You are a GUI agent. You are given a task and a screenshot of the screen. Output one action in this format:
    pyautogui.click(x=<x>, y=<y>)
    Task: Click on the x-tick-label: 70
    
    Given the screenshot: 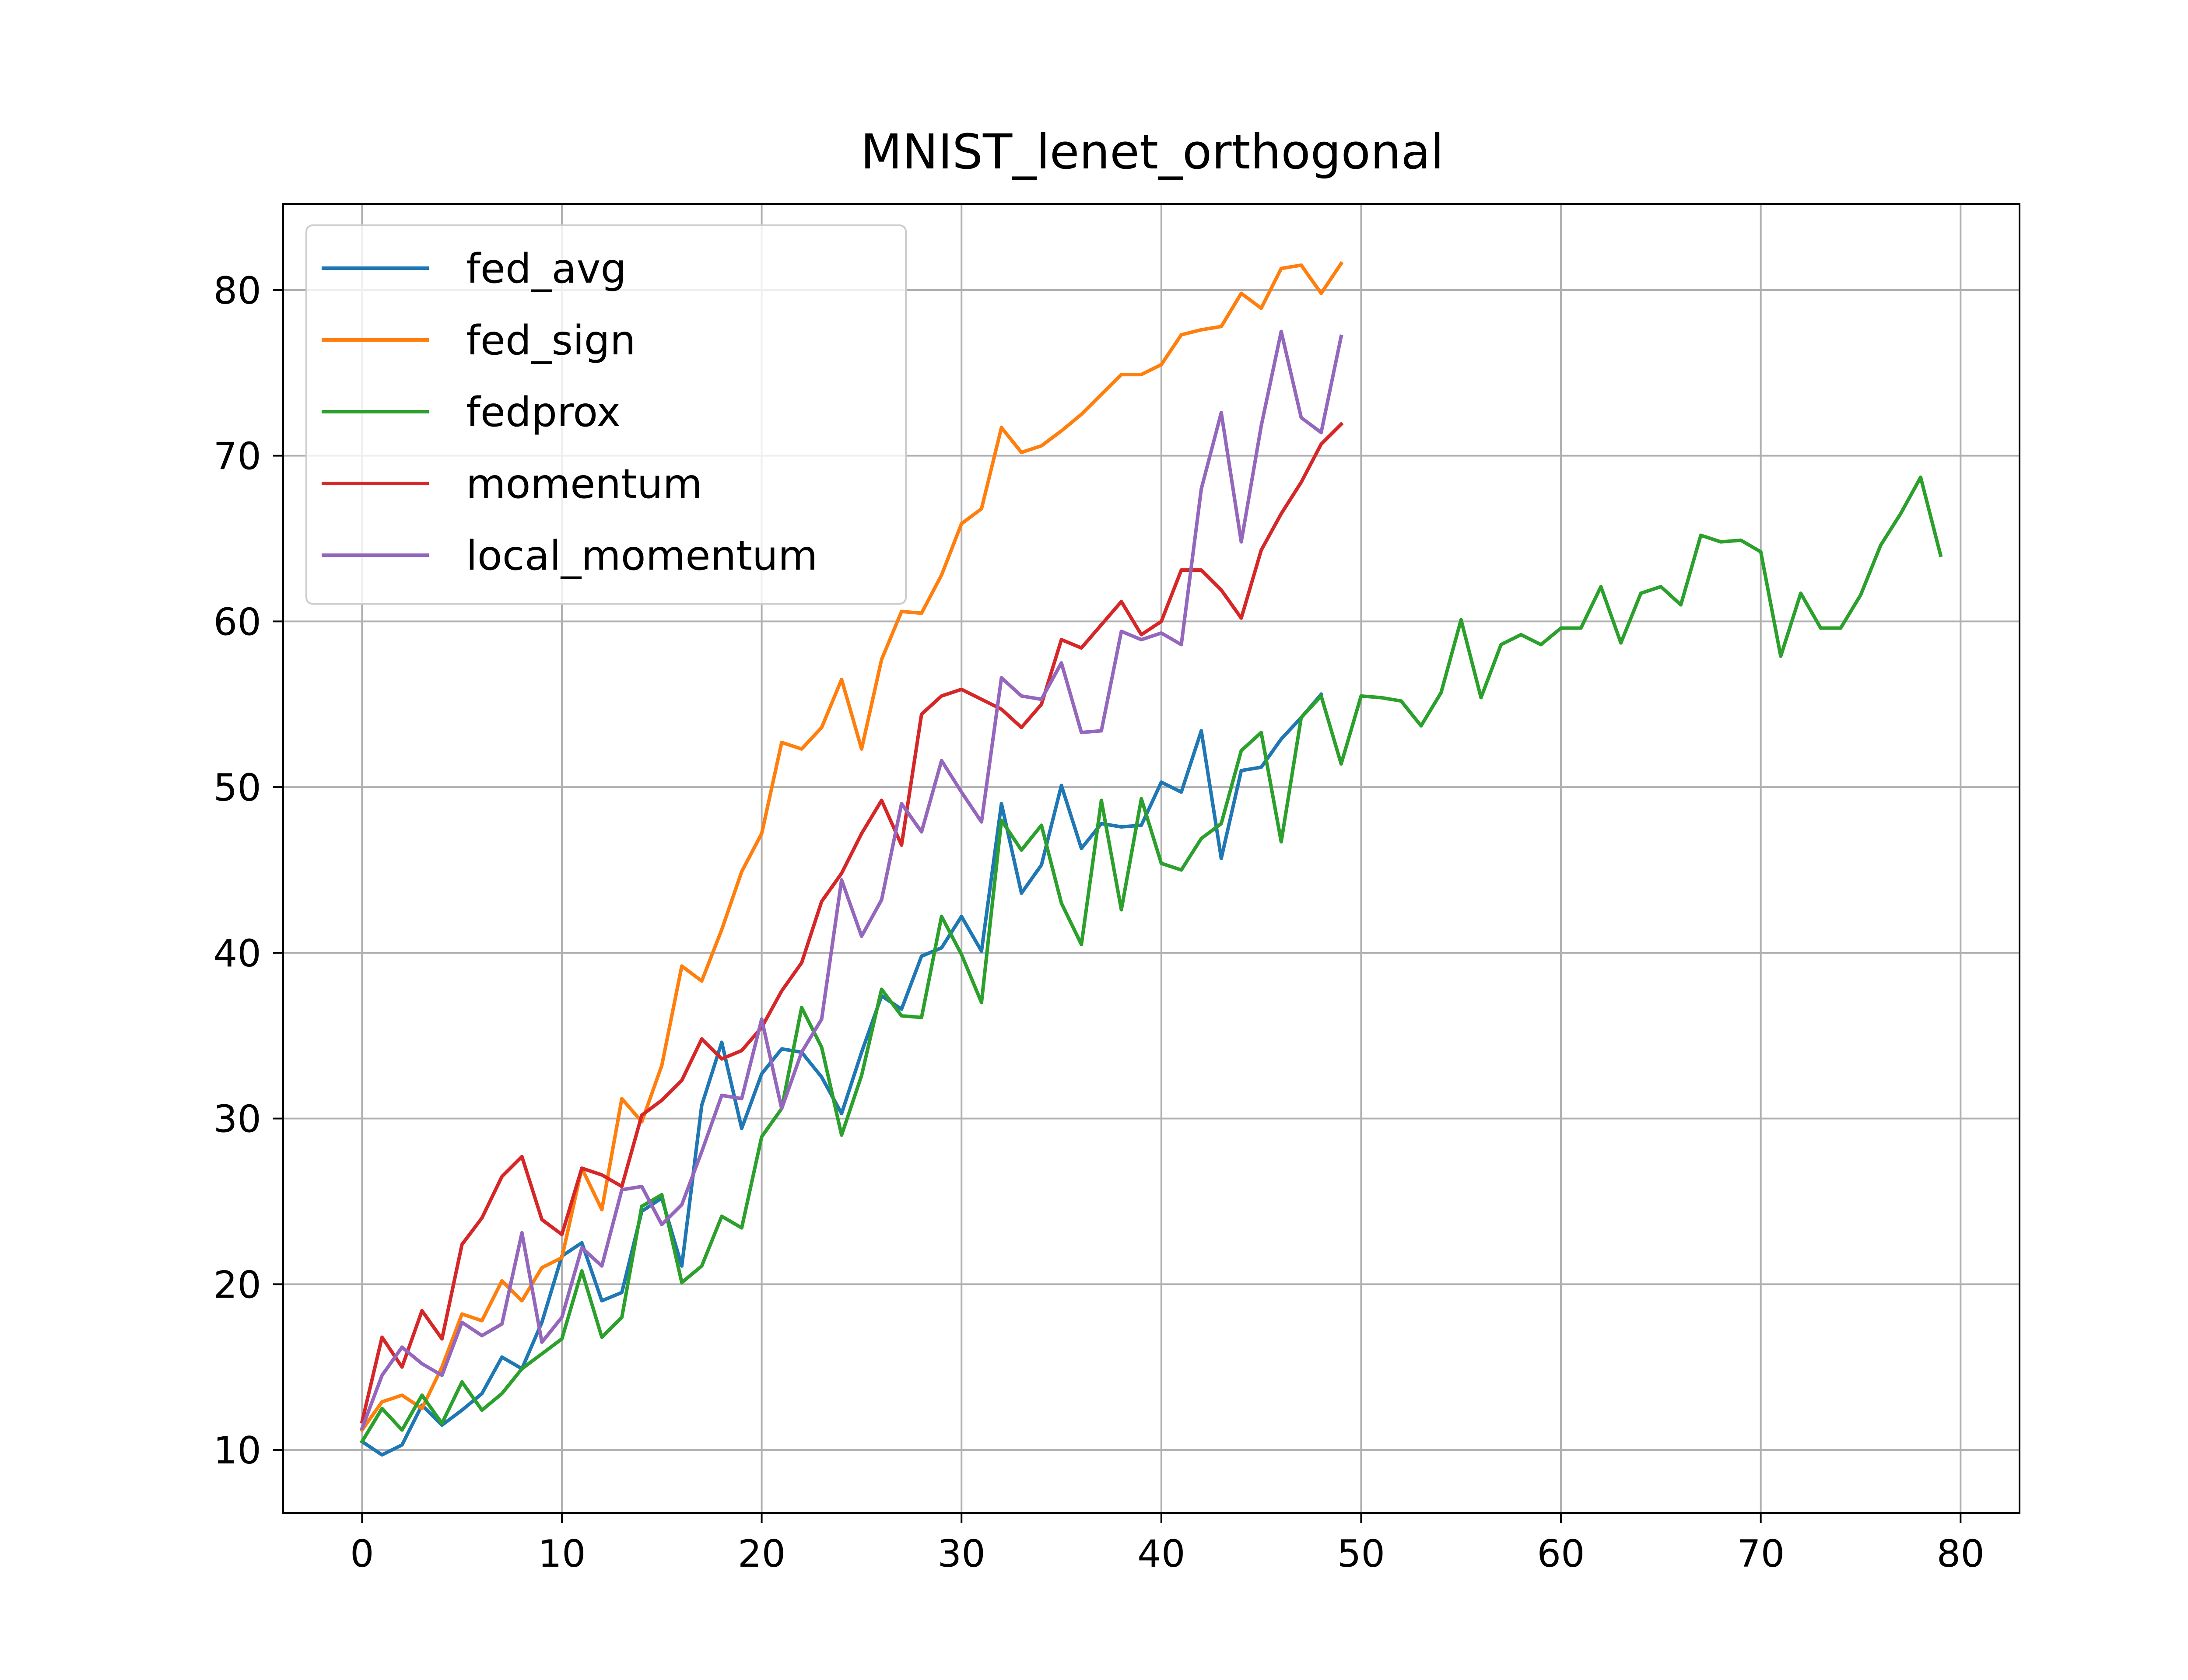 What is the action you would take?
    pyautogui.click(x=1761, y=1554)
    